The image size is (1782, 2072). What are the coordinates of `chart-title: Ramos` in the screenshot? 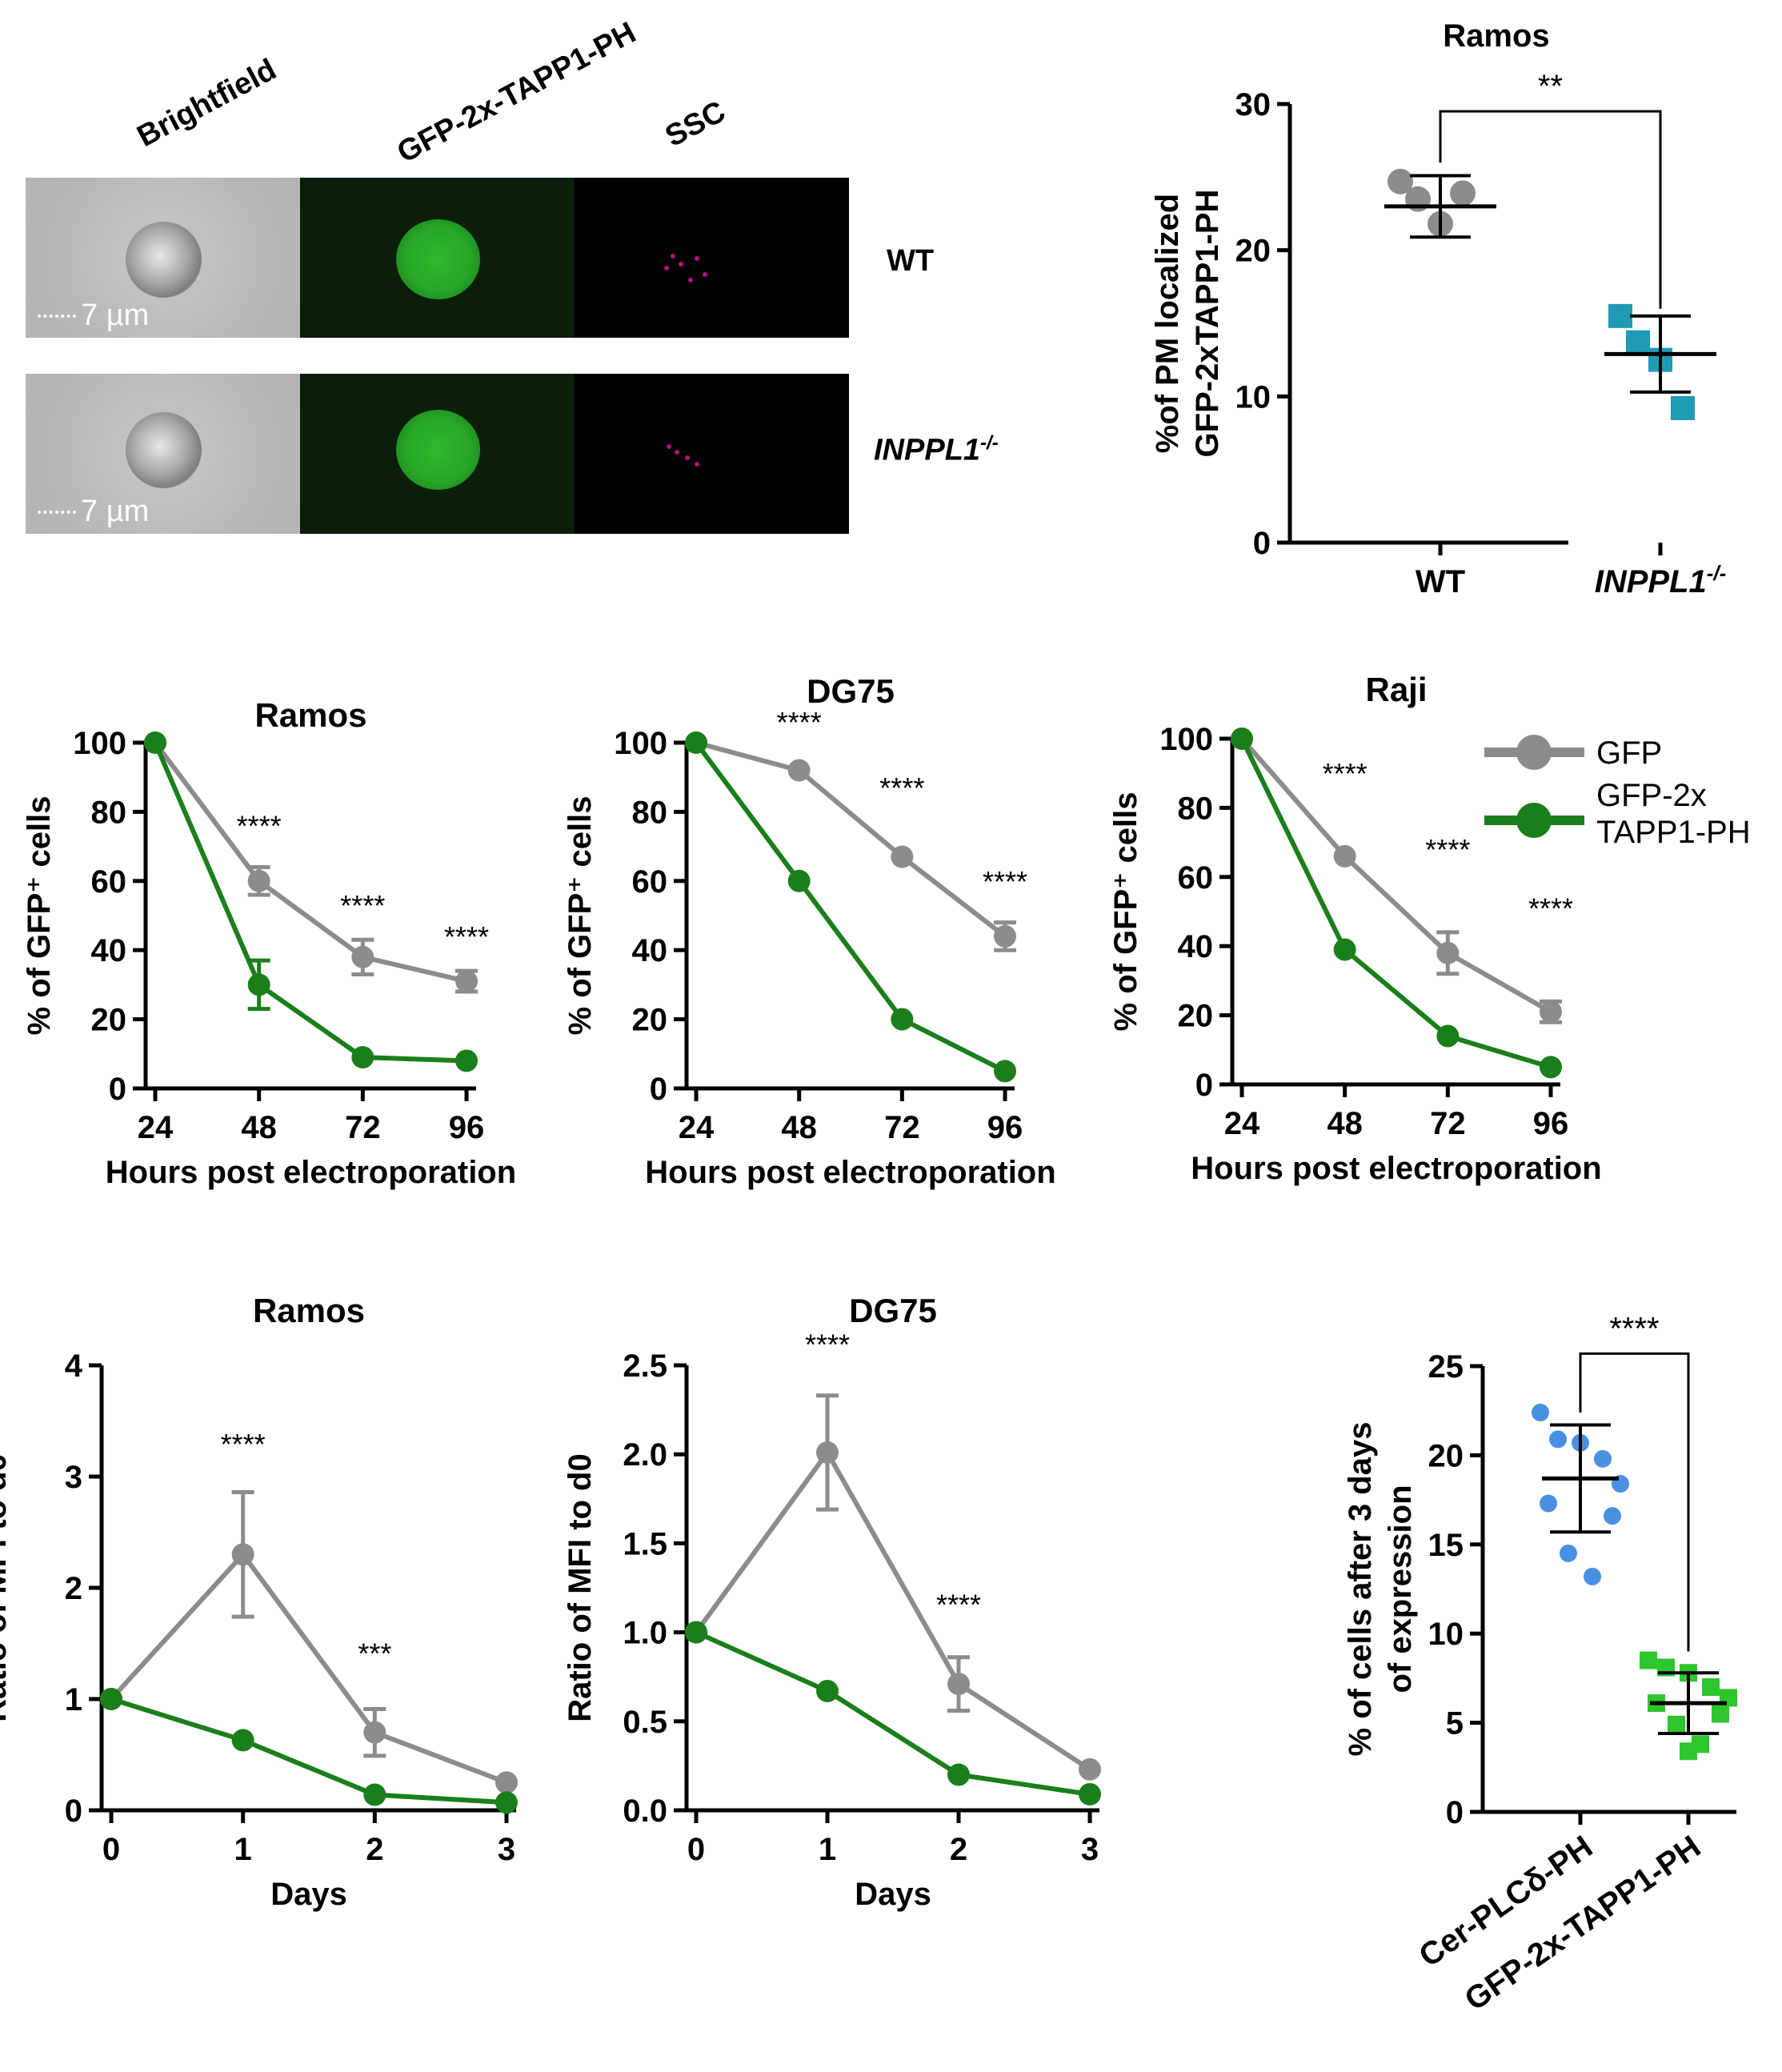 It's located at (310, 715).